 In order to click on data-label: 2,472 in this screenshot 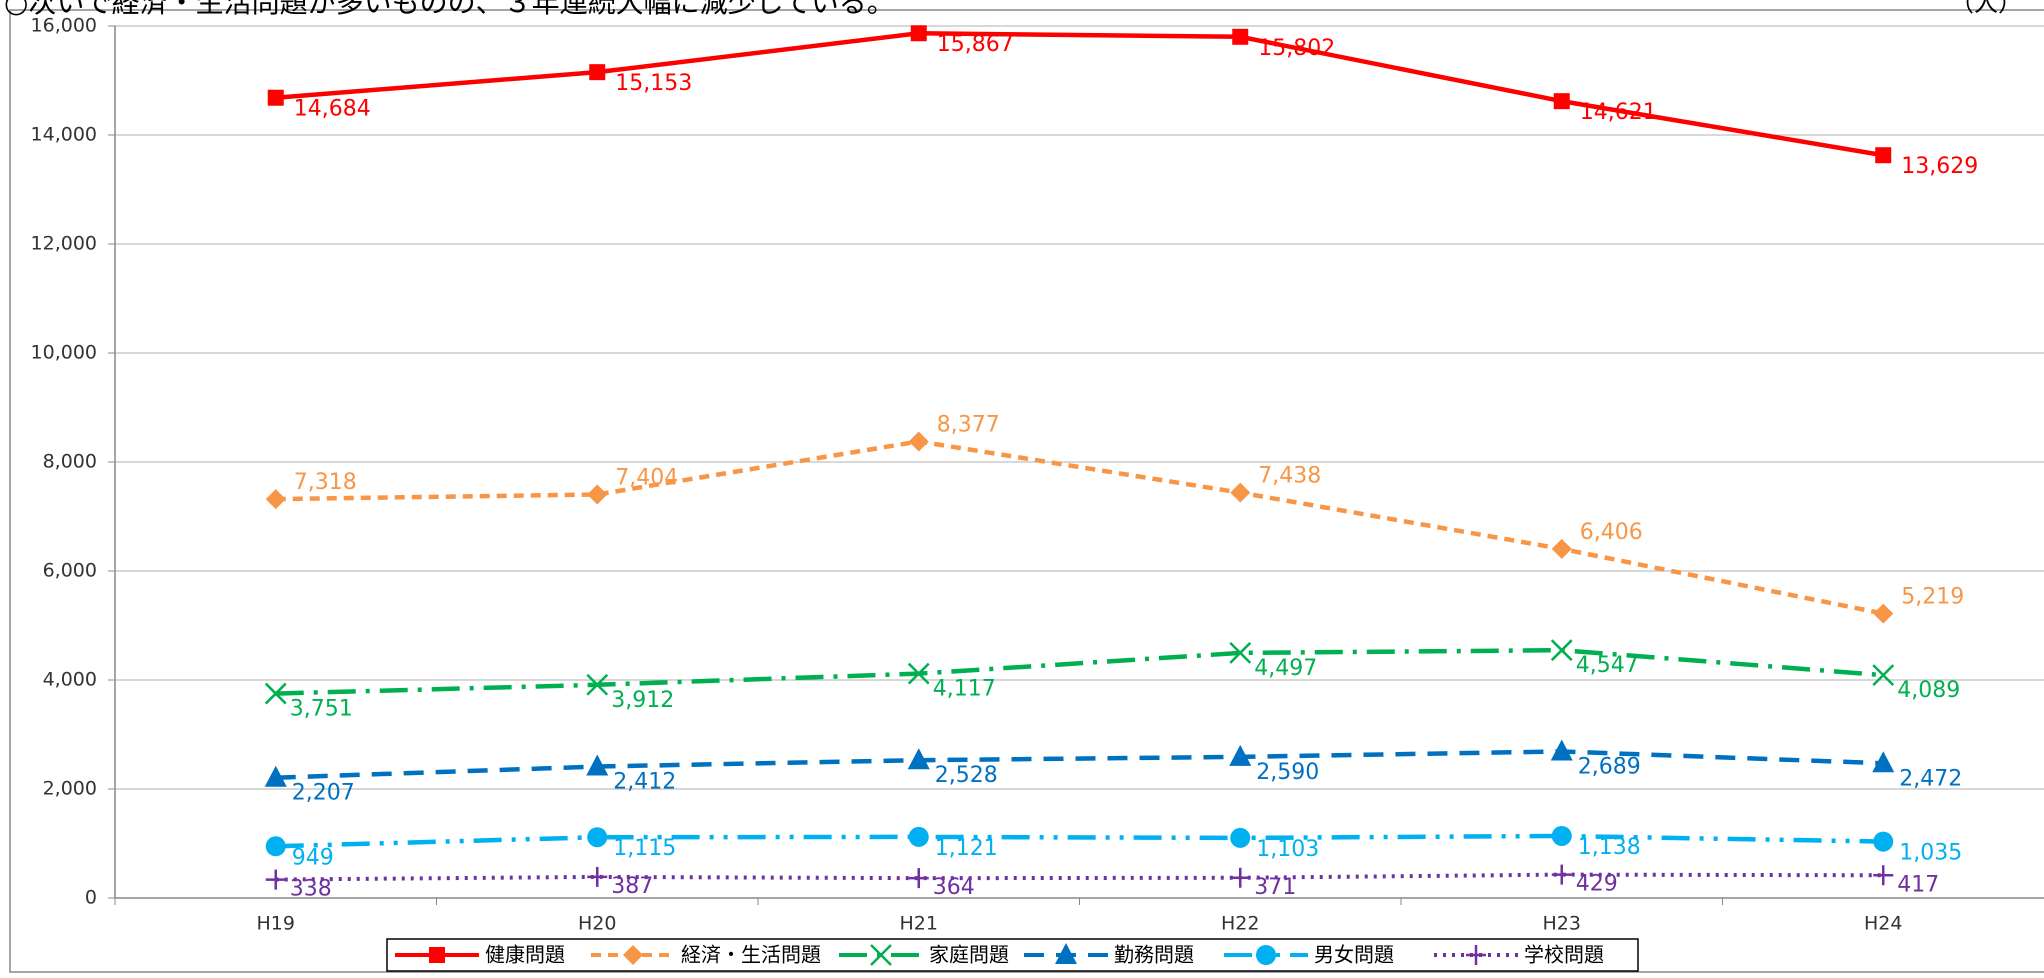, I will do `click(1930, 778)`.